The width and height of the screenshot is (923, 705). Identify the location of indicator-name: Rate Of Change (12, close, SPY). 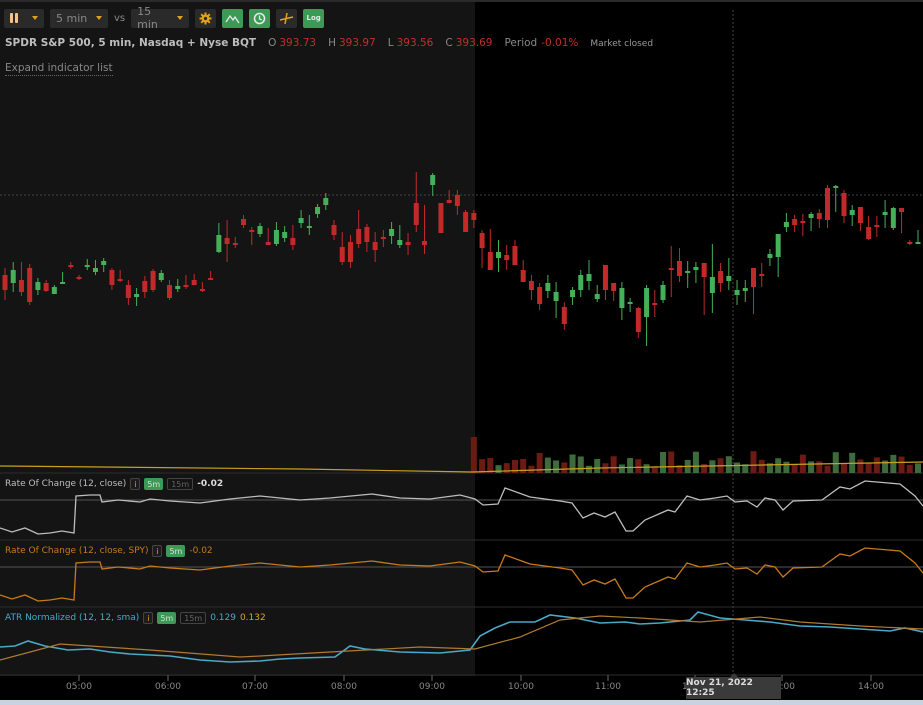
(77, 551).